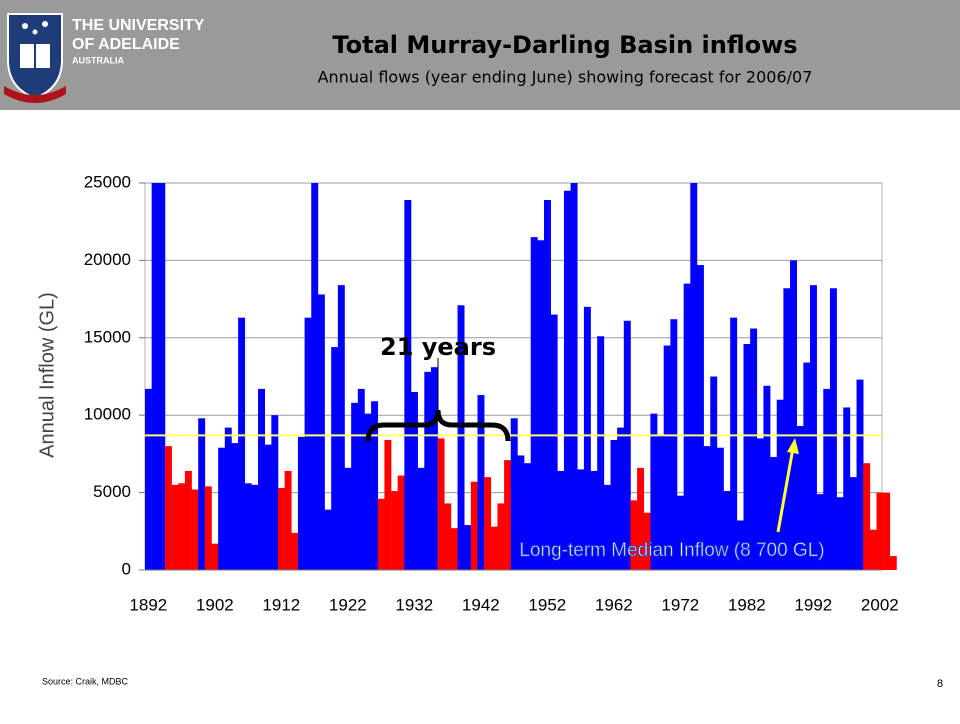  Describe the element at coordinates (85, 681) in the screenshot. I see `source-note: Source: Craik, MDBC` at that location.